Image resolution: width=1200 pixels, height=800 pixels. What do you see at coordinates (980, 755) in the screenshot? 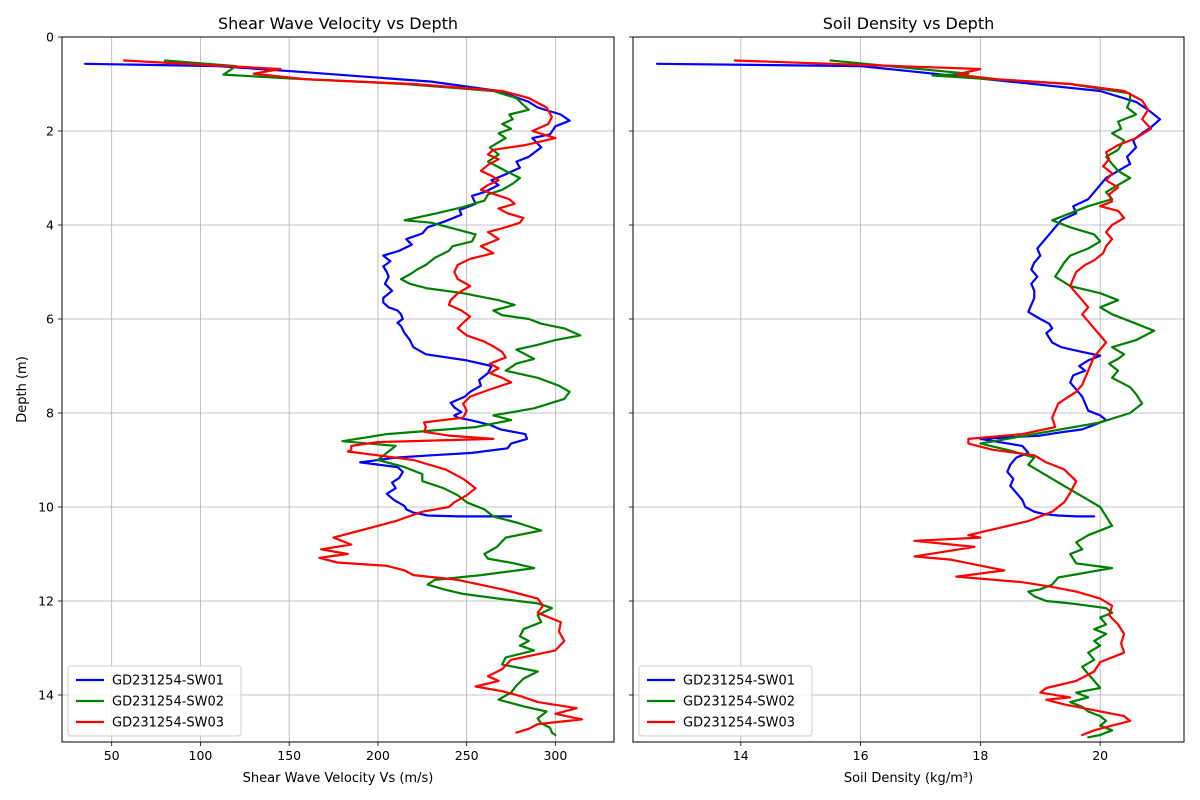
I see `density-x-tick-label: 18` at bounding box center [980, 755].